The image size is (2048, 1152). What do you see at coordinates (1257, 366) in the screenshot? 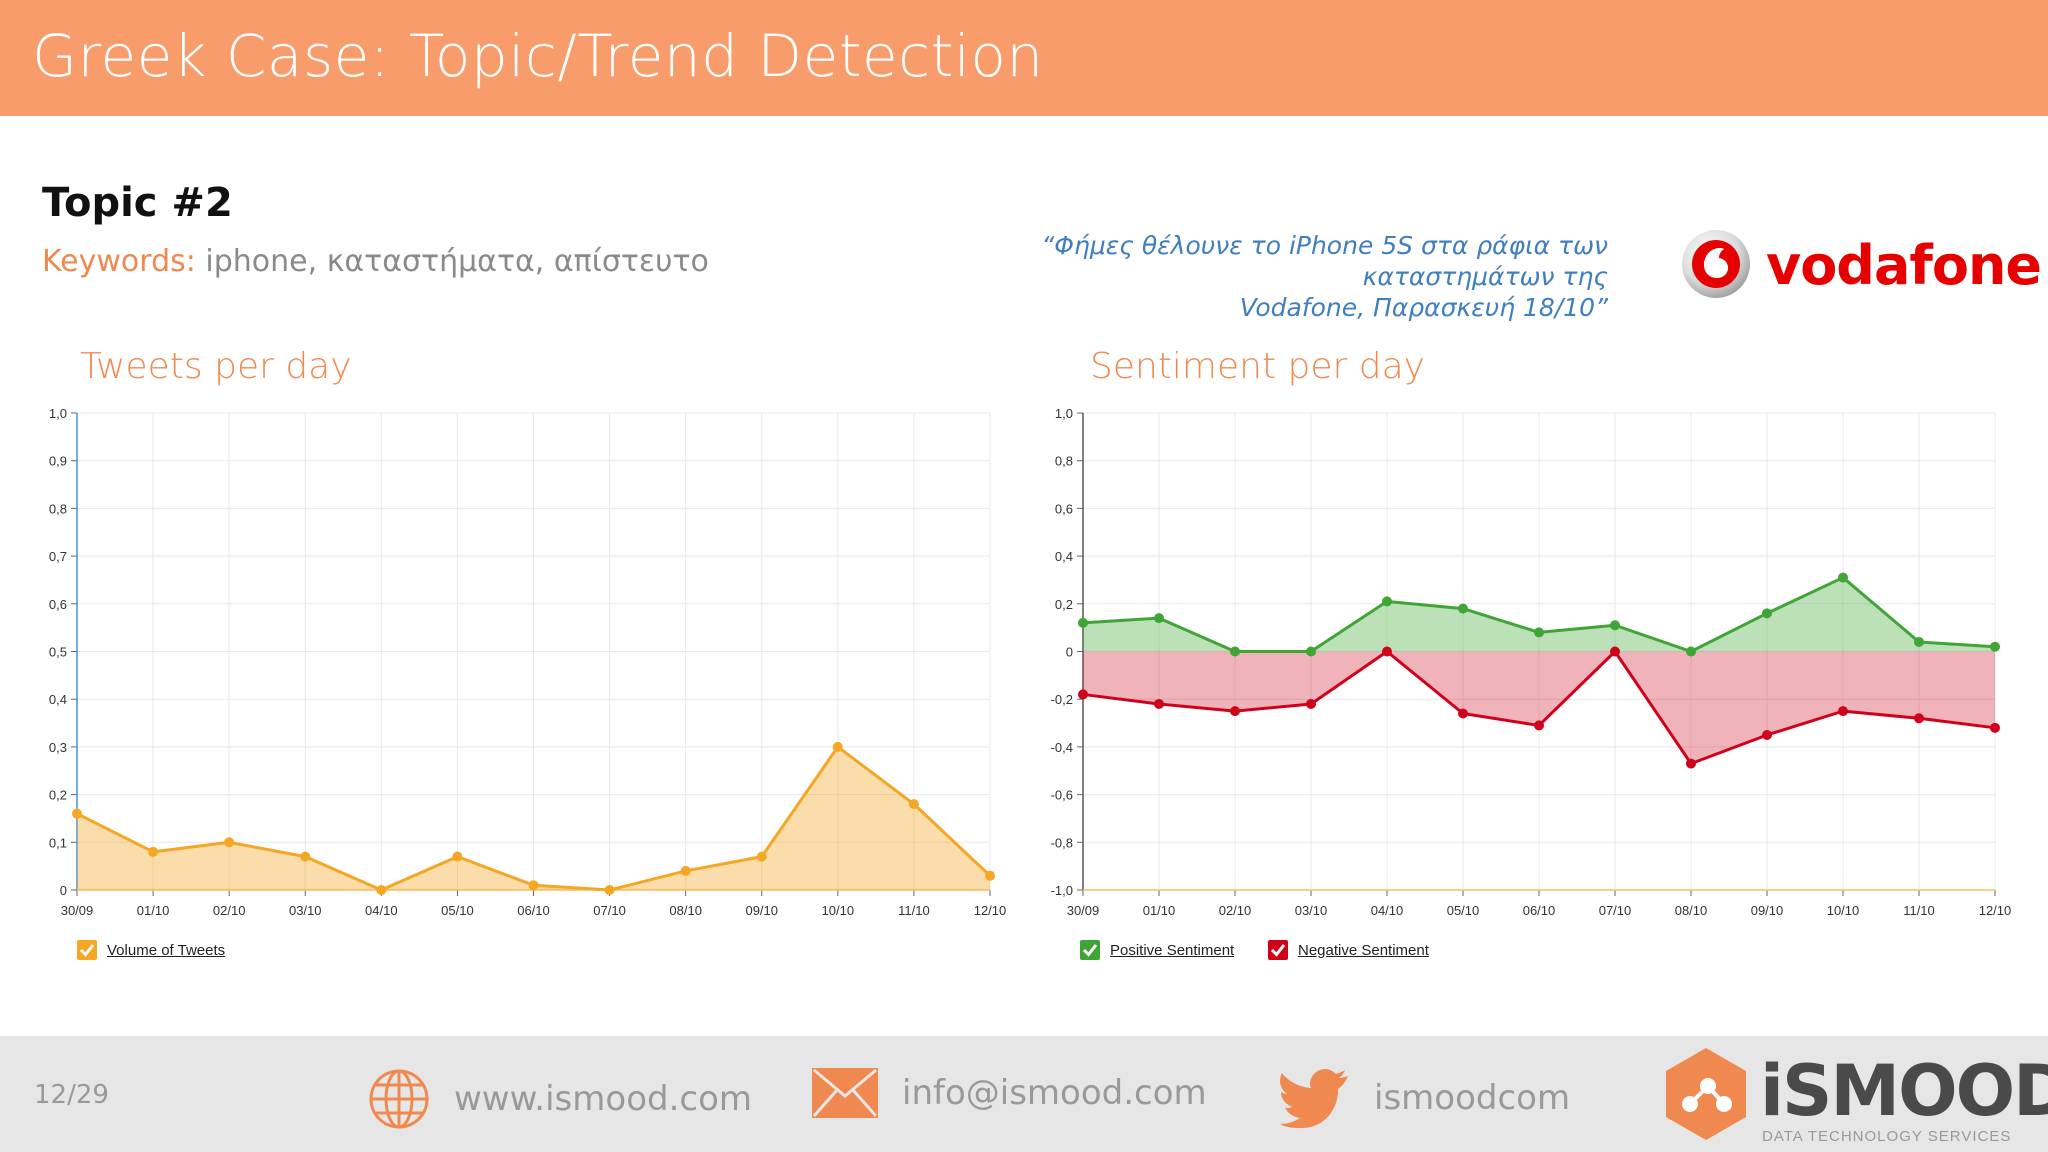
I see `sentiment-chart-title: Sentiment per day` at bounding box center [1257, 366].